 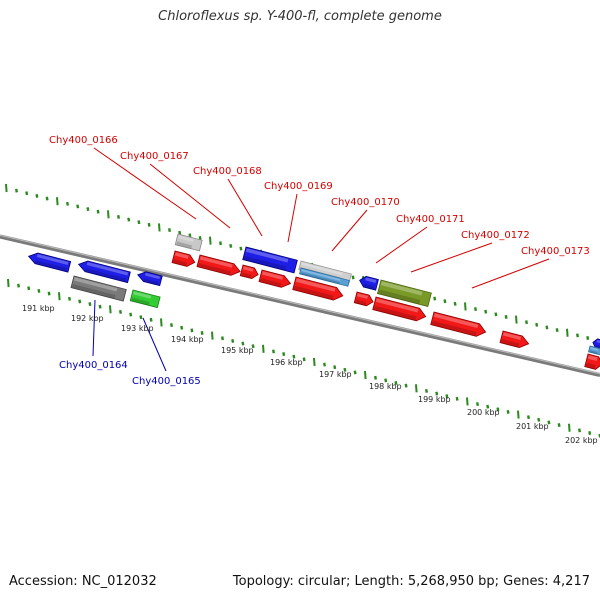 What do you see at coordinates (365, 202) in the screenshot?
I see `gene-label-top: Chy400_0170` at bounding box center [365, 202].